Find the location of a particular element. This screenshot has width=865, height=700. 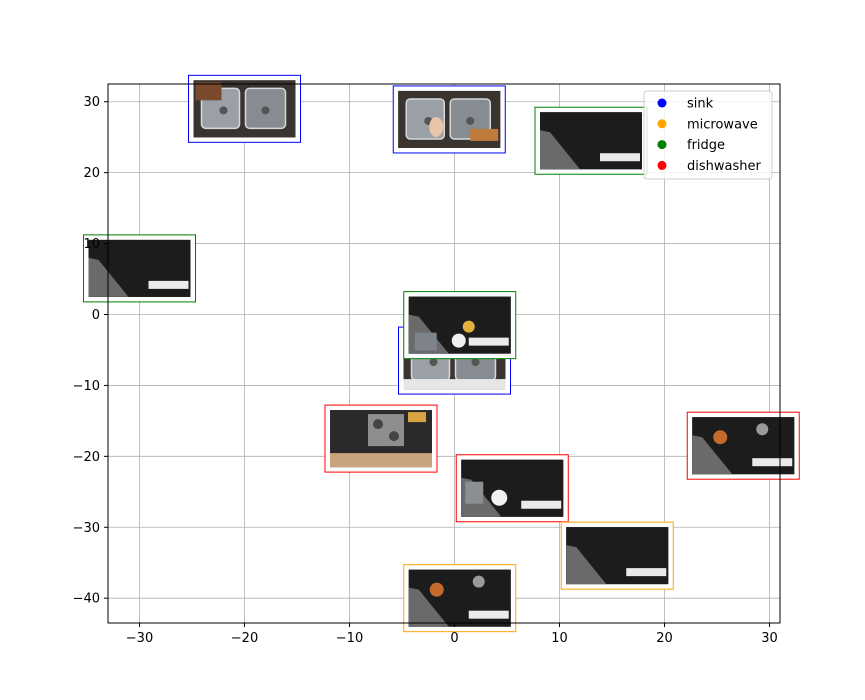

legend-marker-microwave is located at coordinates (662, 124).